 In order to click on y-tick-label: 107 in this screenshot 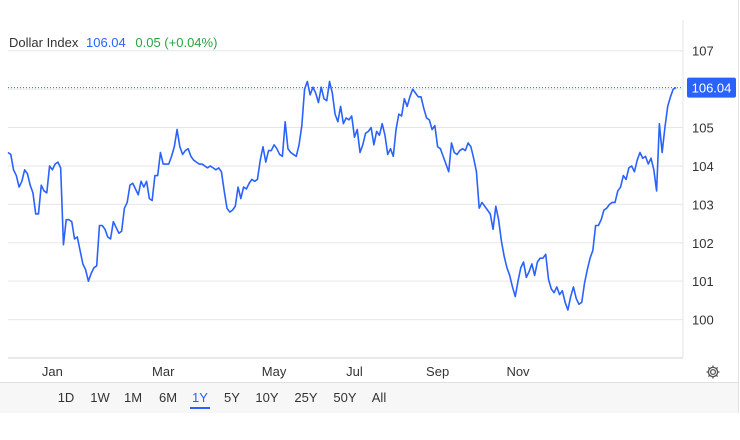, I will do `click(703, 51)`.